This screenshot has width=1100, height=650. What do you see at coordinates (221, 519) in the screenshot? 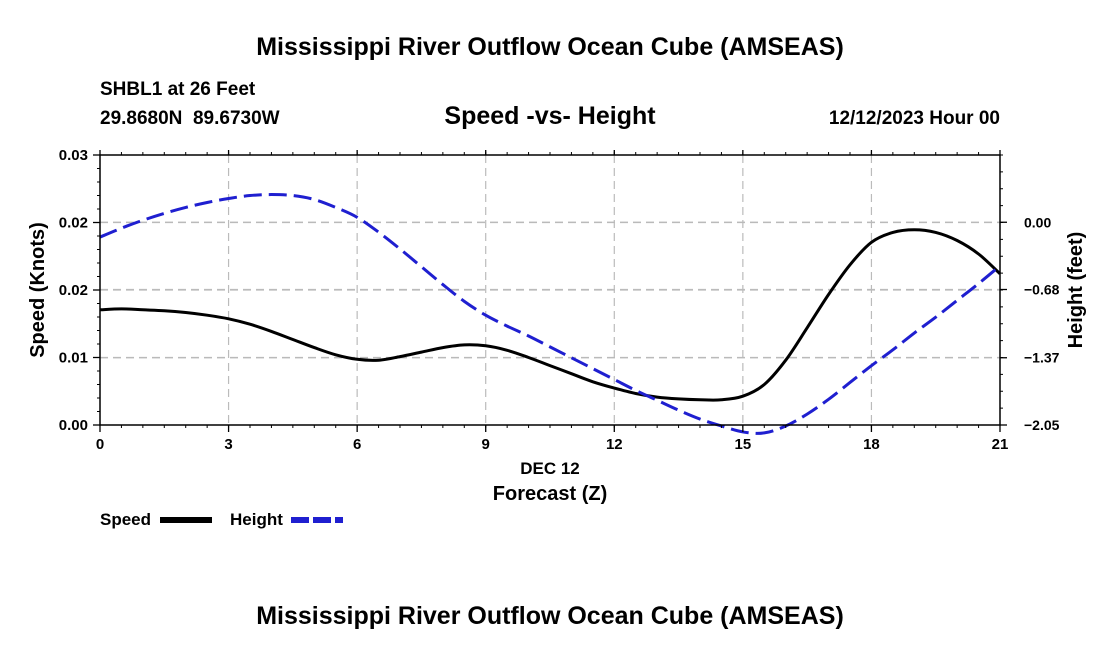
I see `legend: Speed Height` at bounding box center [221, 519].